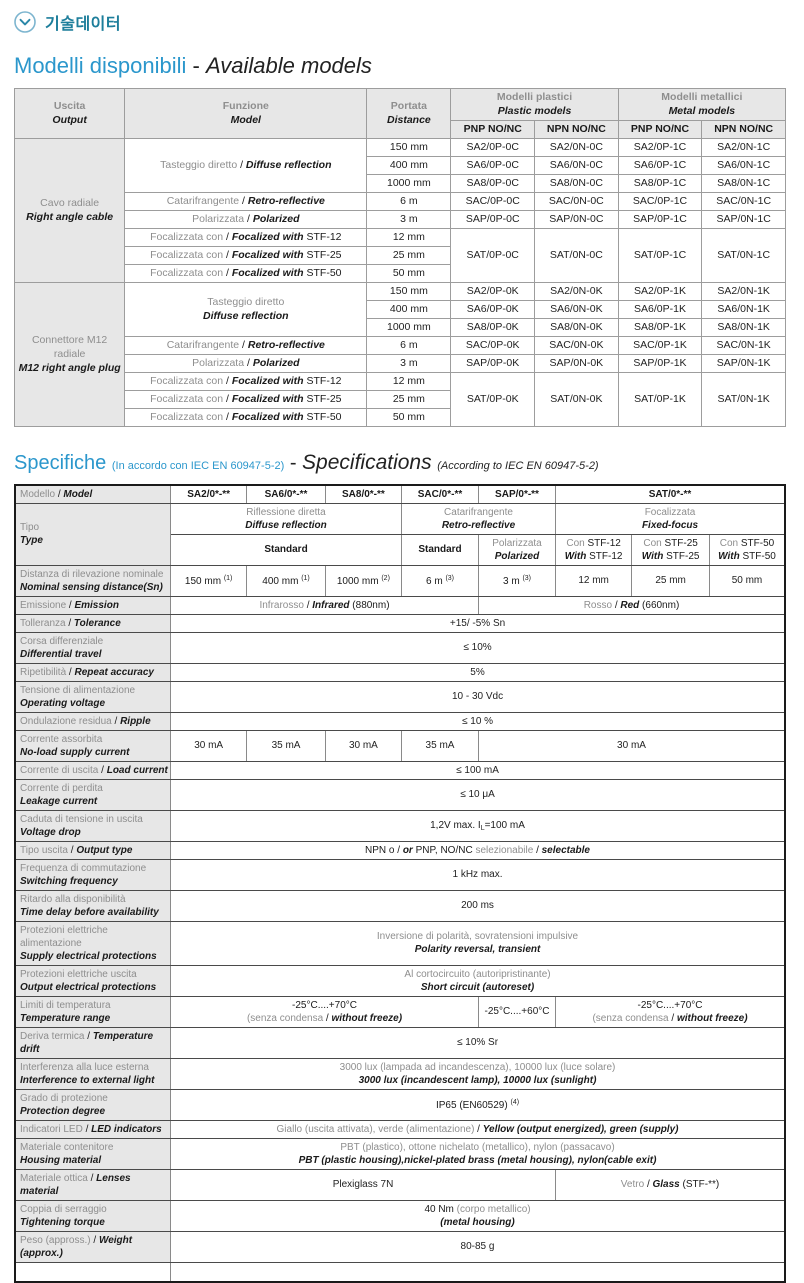 The image size is (804, 1283). What do you see at coordinates (289, 65) in the screenshot?
I see `title-models-en: Available models` at bounding box center [289, 65].